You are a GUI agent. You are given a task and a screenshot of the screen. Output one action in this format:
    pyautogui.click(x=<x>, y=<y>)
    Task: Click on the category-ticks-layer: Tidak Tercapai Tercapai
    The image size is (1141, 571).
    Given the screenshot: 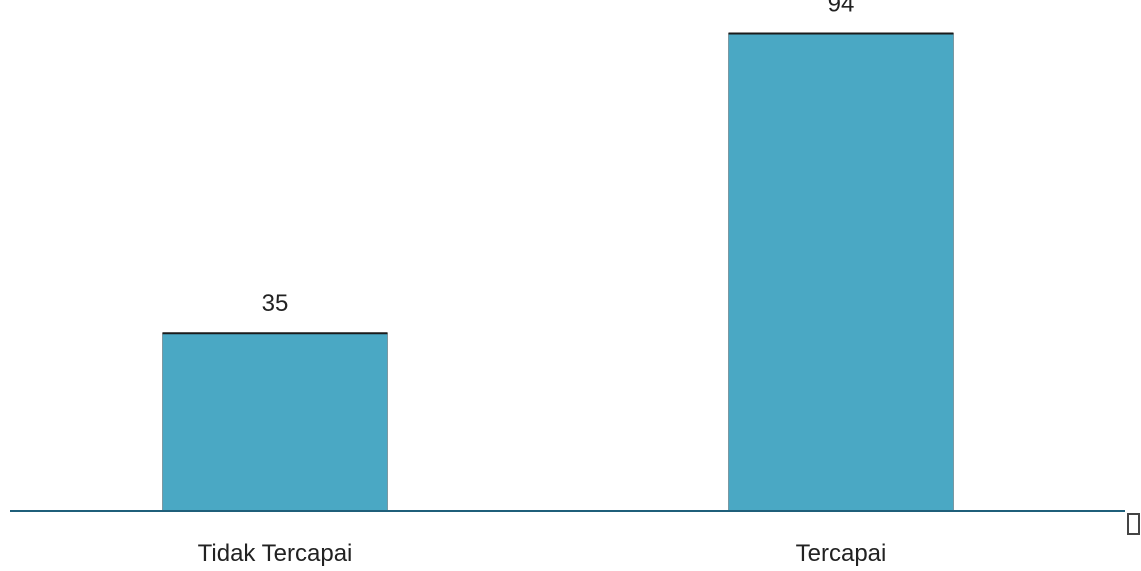 What is the action you would take?
    pyautogui.click(x=542, y=553)
    